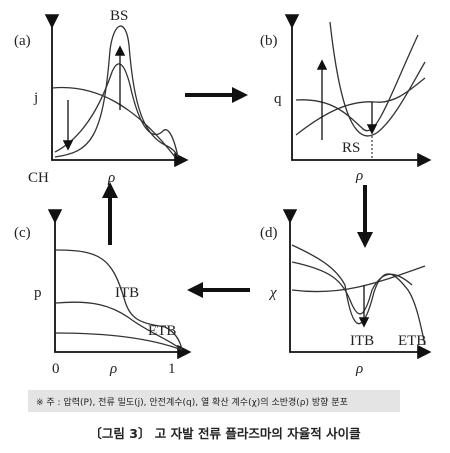  I want to click on x-tick-label: 1, so click(172, 369).